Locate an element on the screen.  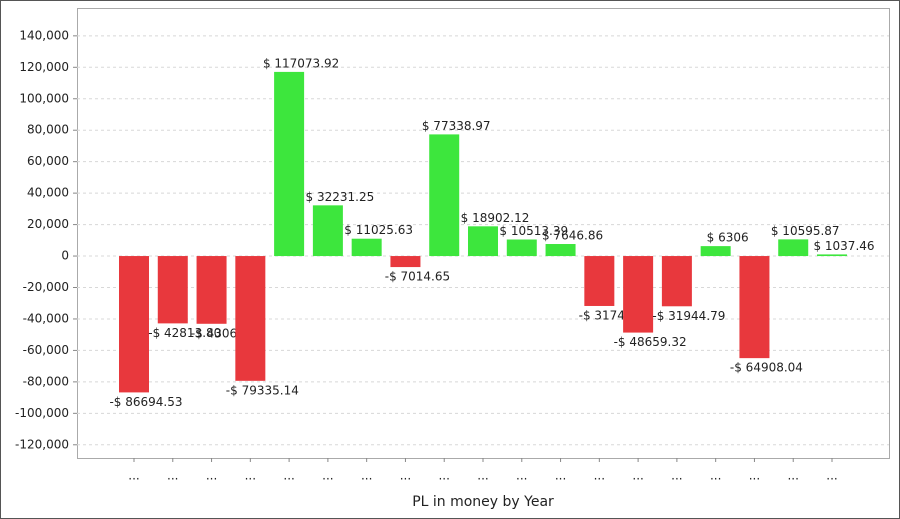
value-label: $ 18902.12 is located at coordinates (495, 218).